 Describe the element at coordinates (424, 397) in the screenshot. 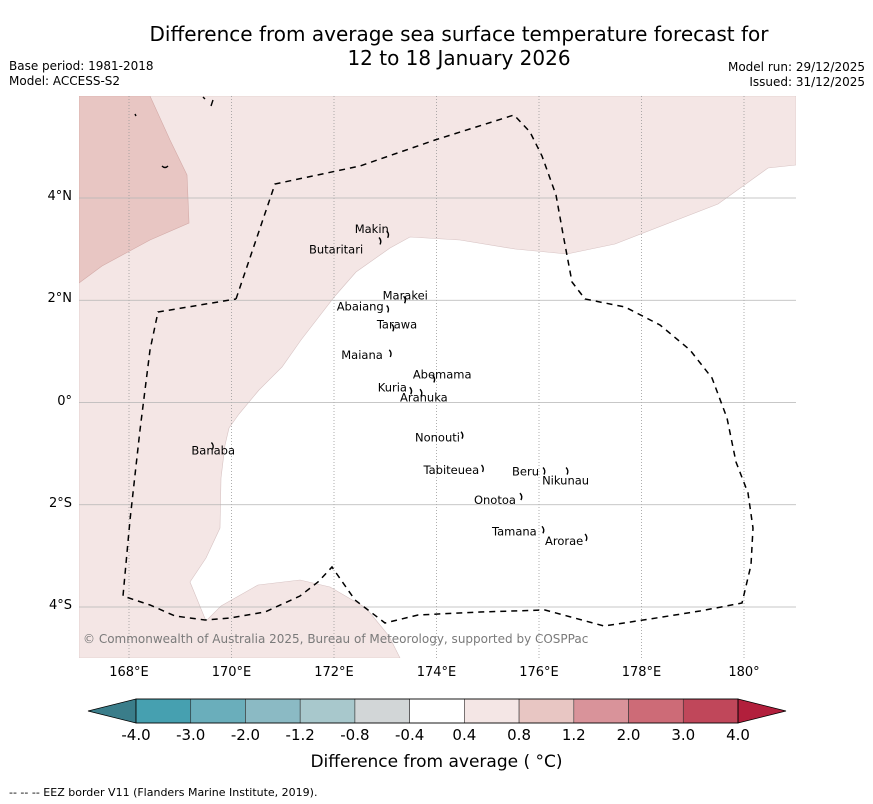

I see `island-label: Aranuka` at that location.